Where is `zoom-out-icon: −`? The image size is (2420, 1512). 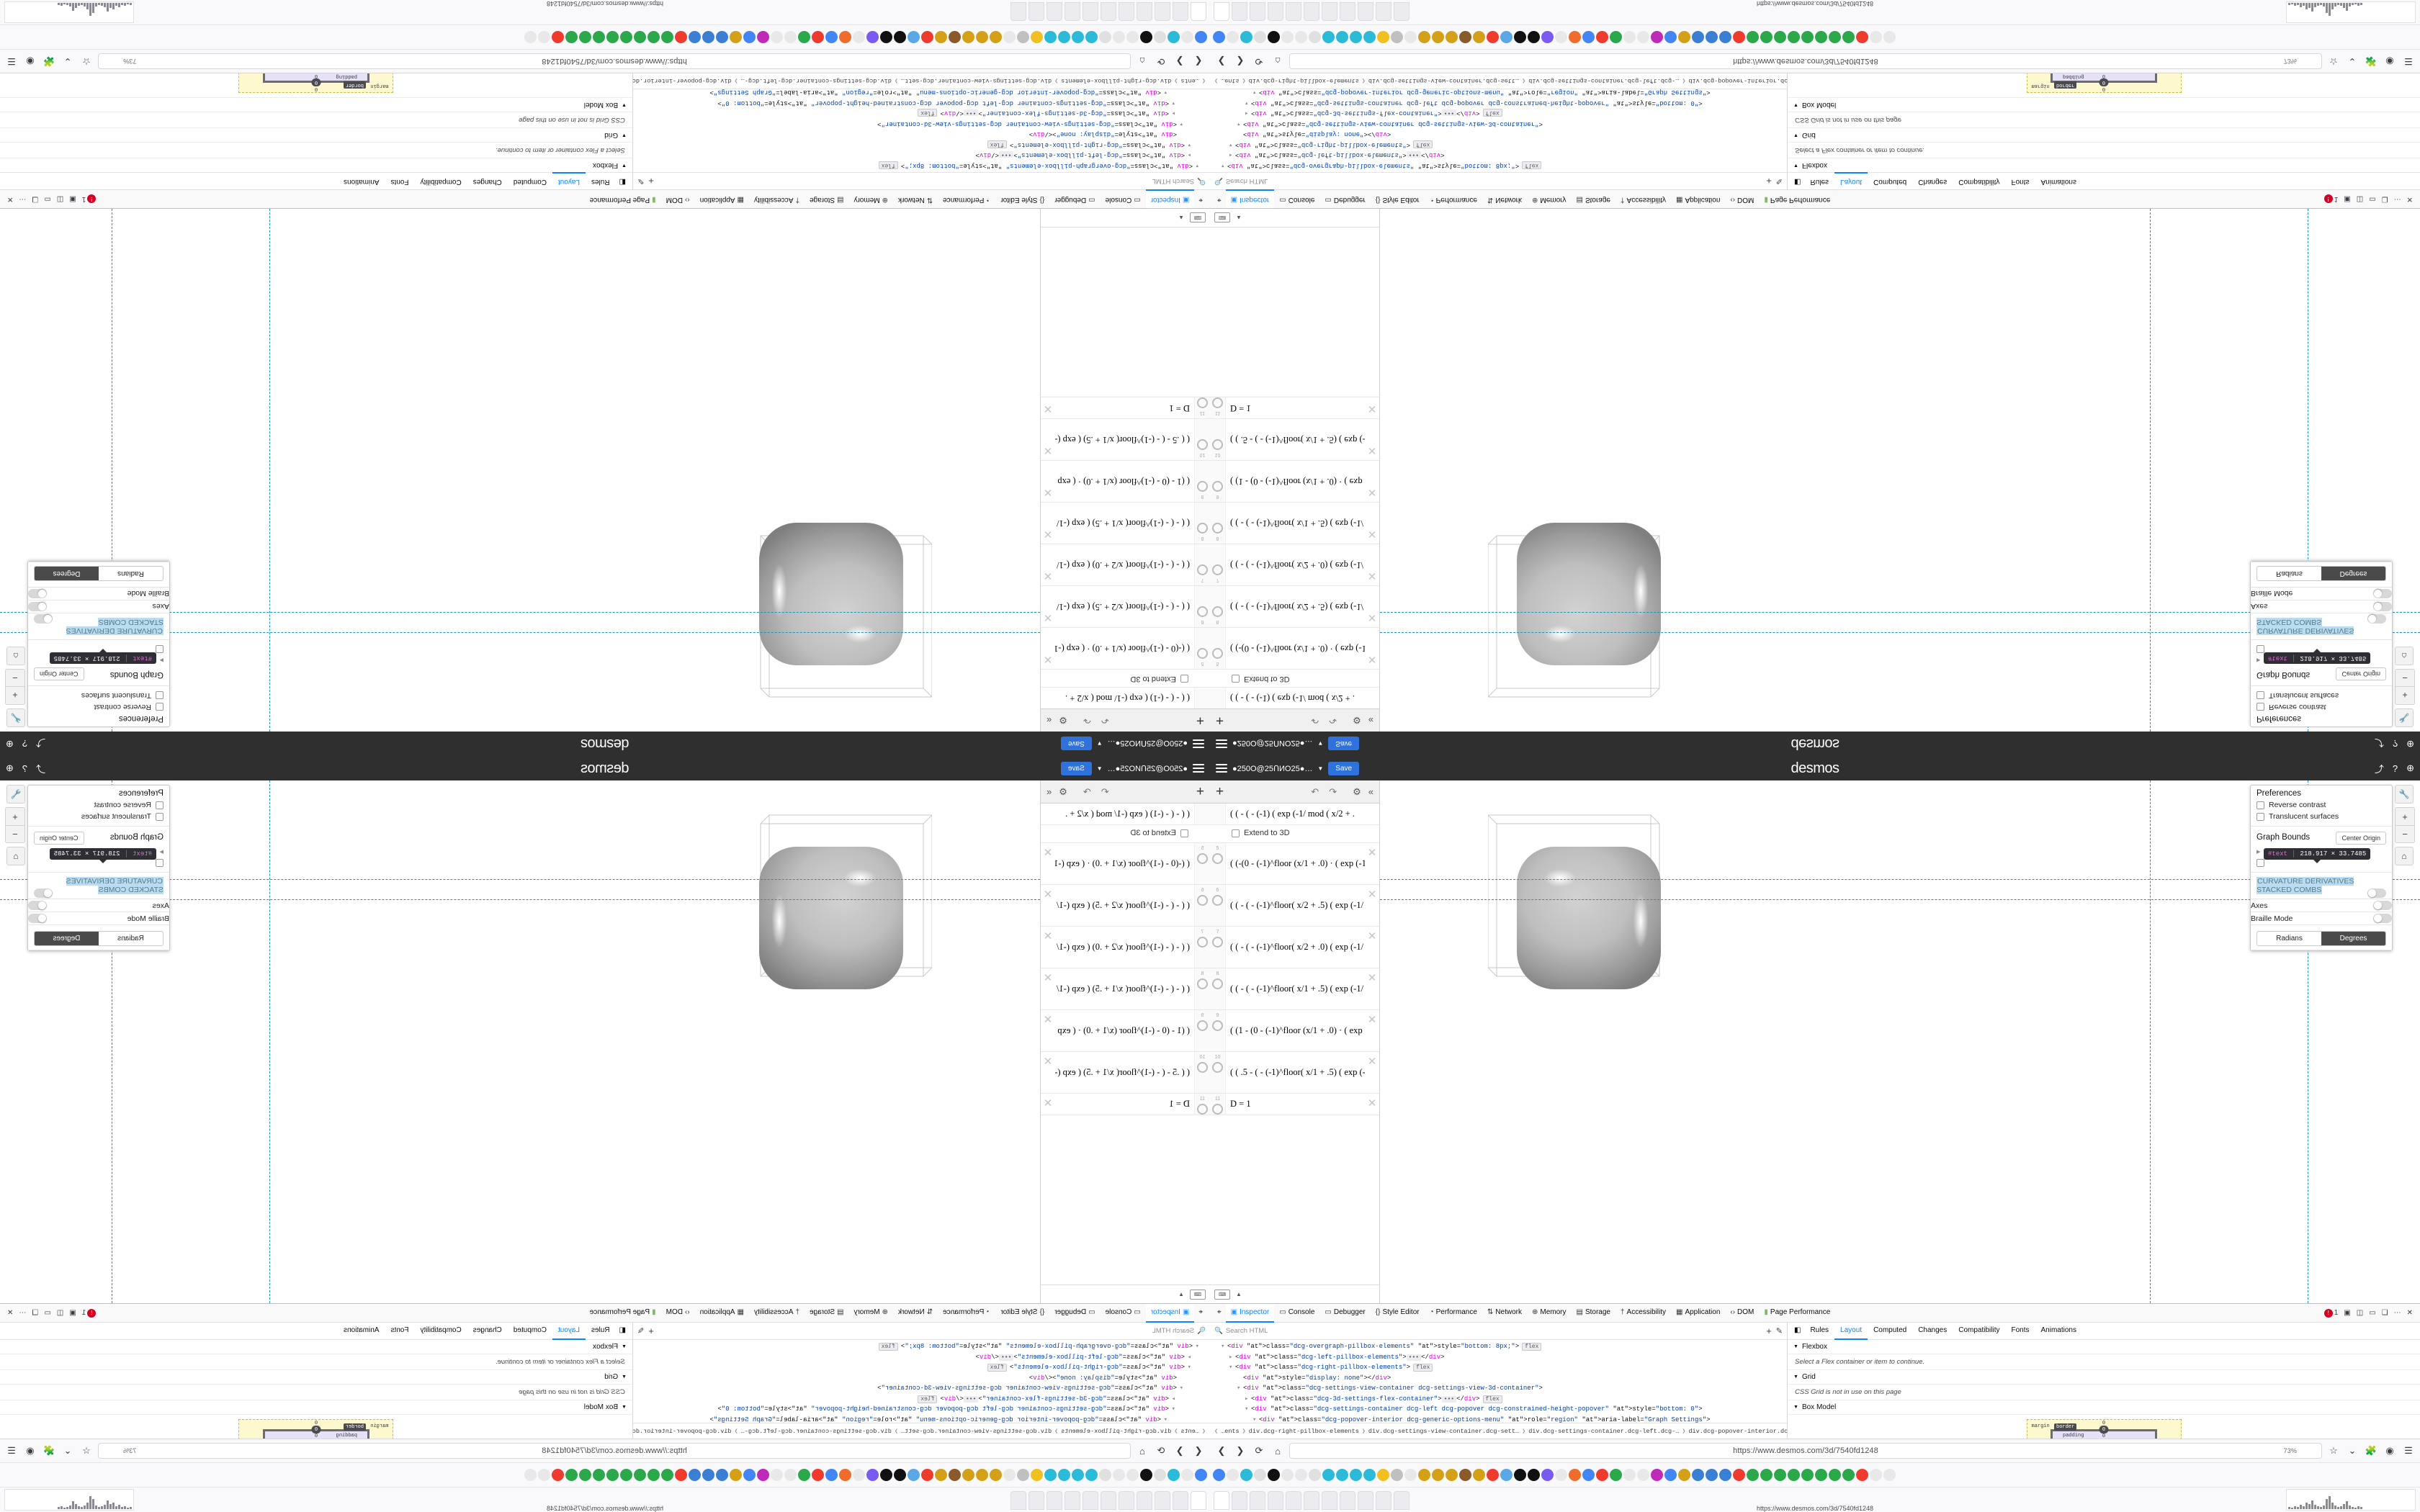
zoom-out-icon: − is located at coordinates (15, 678).